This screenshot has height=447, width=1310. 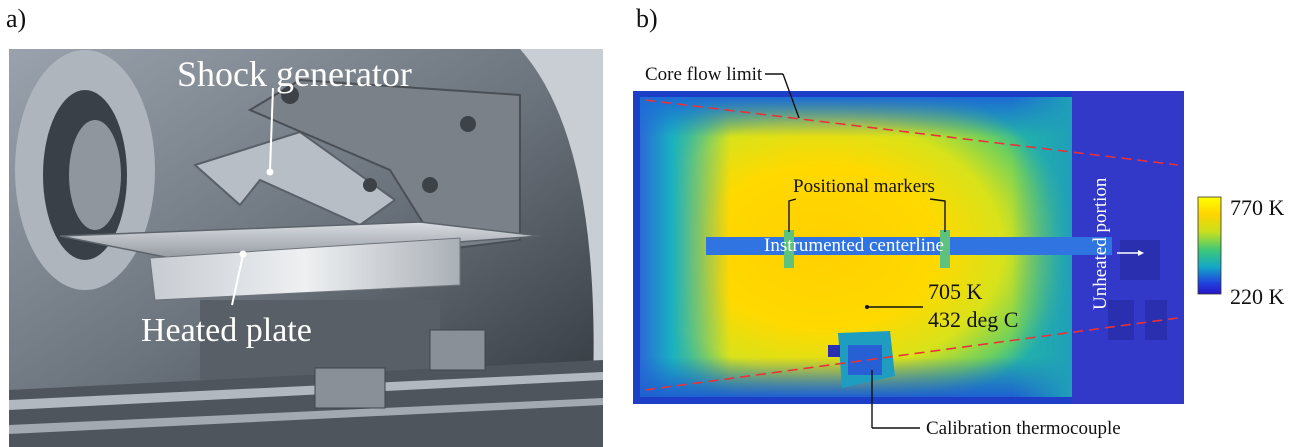 What do you see at coordinates (647, 18) in the screenshot?
I see `panel-b-letter: b)` at bounding box center [647, 18].